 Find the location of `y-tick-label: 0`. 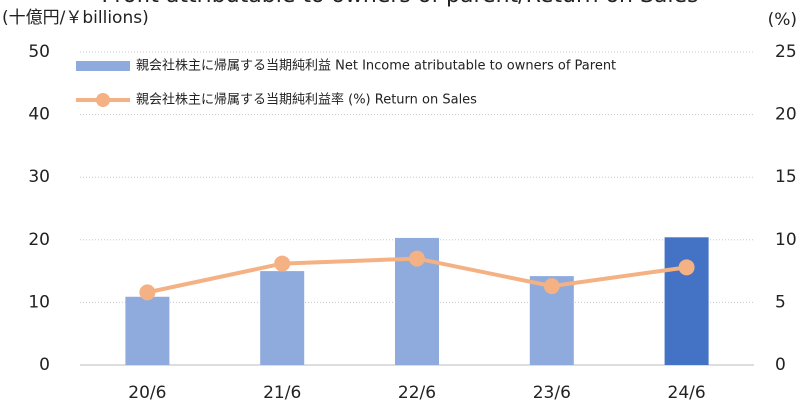

y-tick-label: 0 is located at coordinates (44, 365).